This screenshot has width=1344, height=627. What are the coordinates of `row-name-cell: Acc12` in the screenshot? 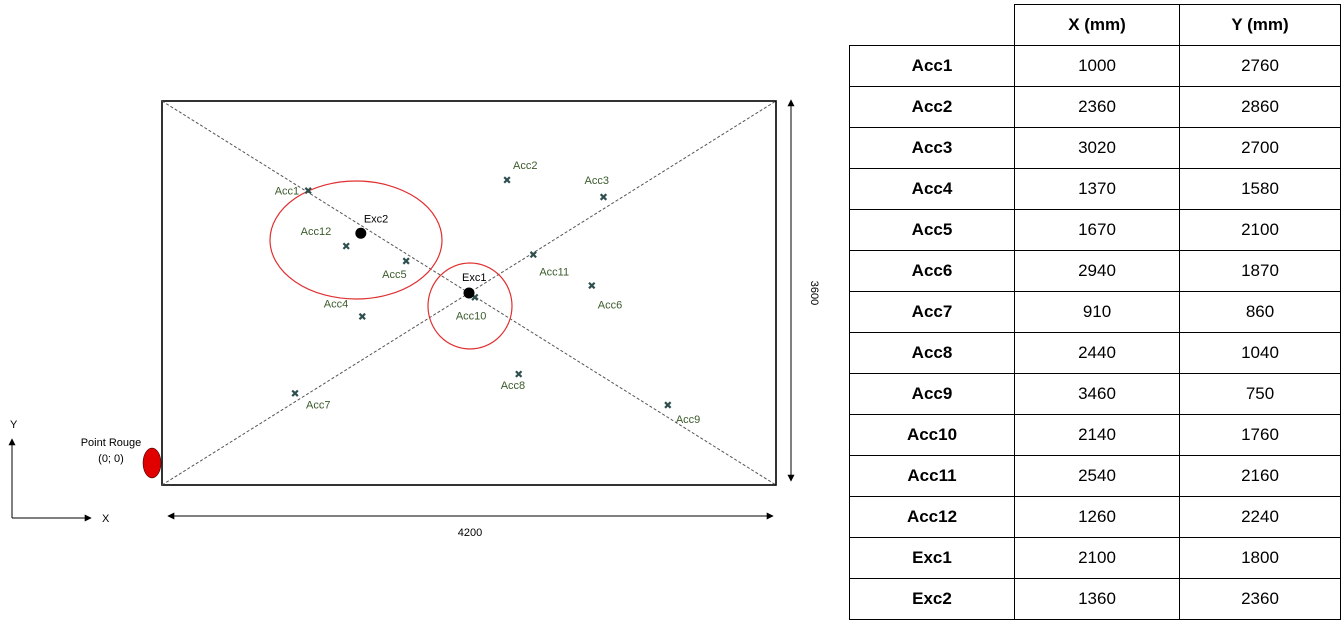 It's located at (932, 517).